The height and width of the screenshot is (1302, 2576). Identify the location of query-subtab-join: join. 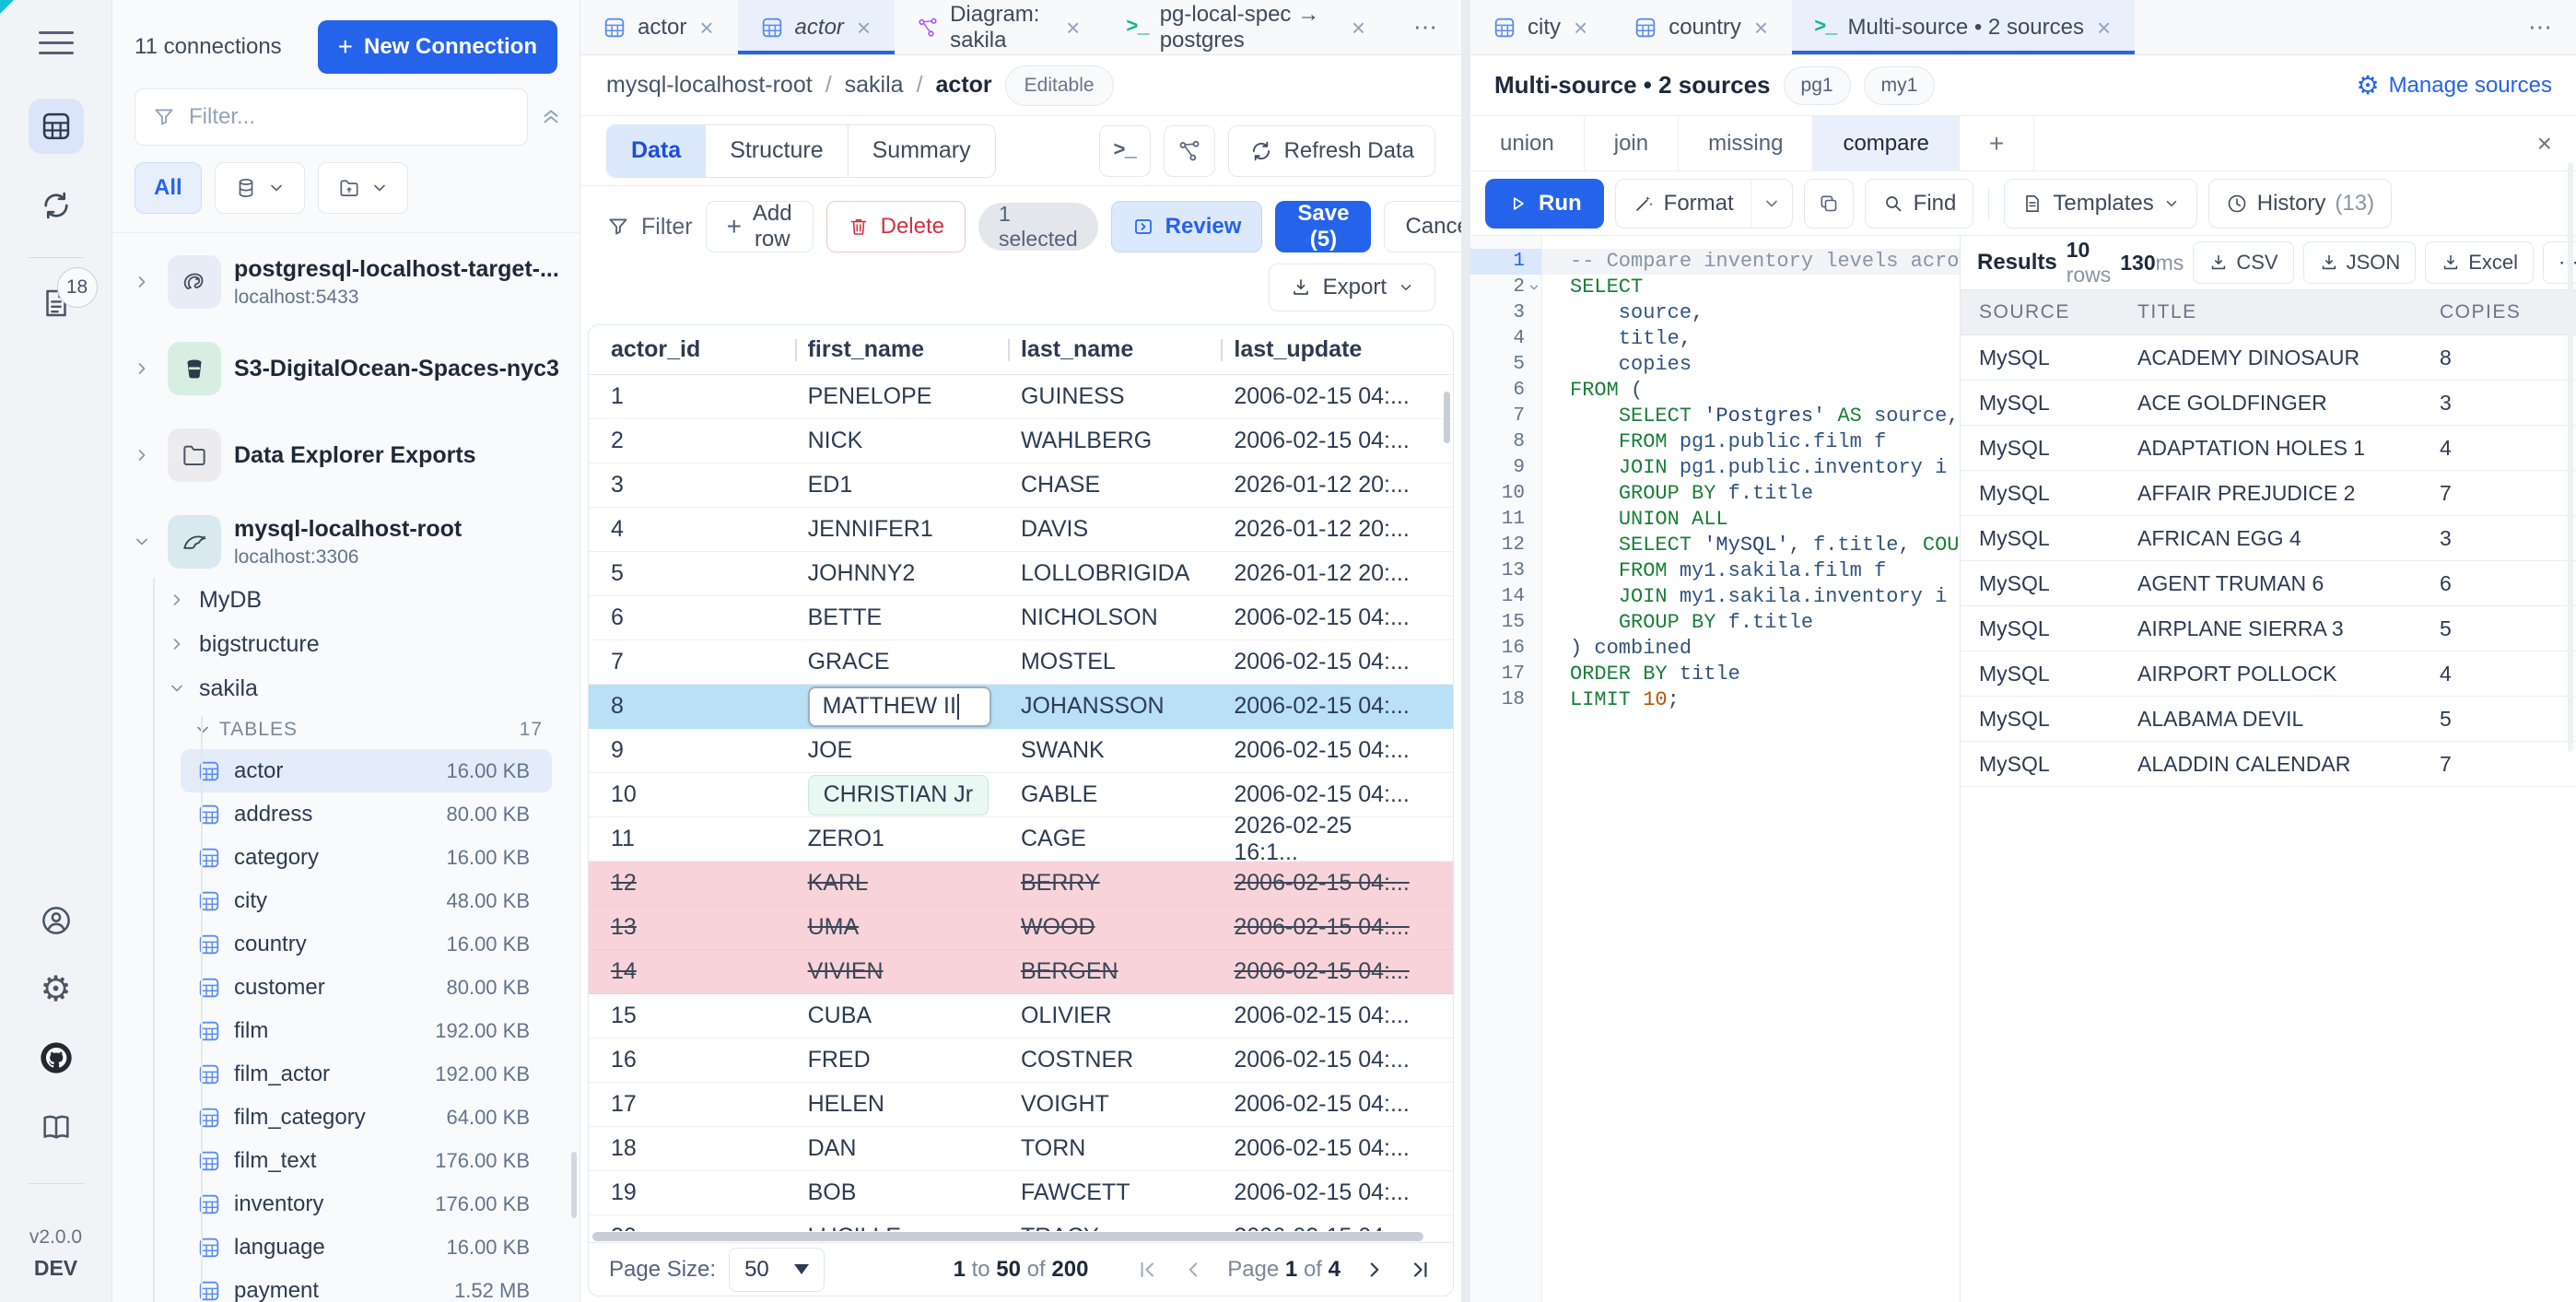
(1632, 143).